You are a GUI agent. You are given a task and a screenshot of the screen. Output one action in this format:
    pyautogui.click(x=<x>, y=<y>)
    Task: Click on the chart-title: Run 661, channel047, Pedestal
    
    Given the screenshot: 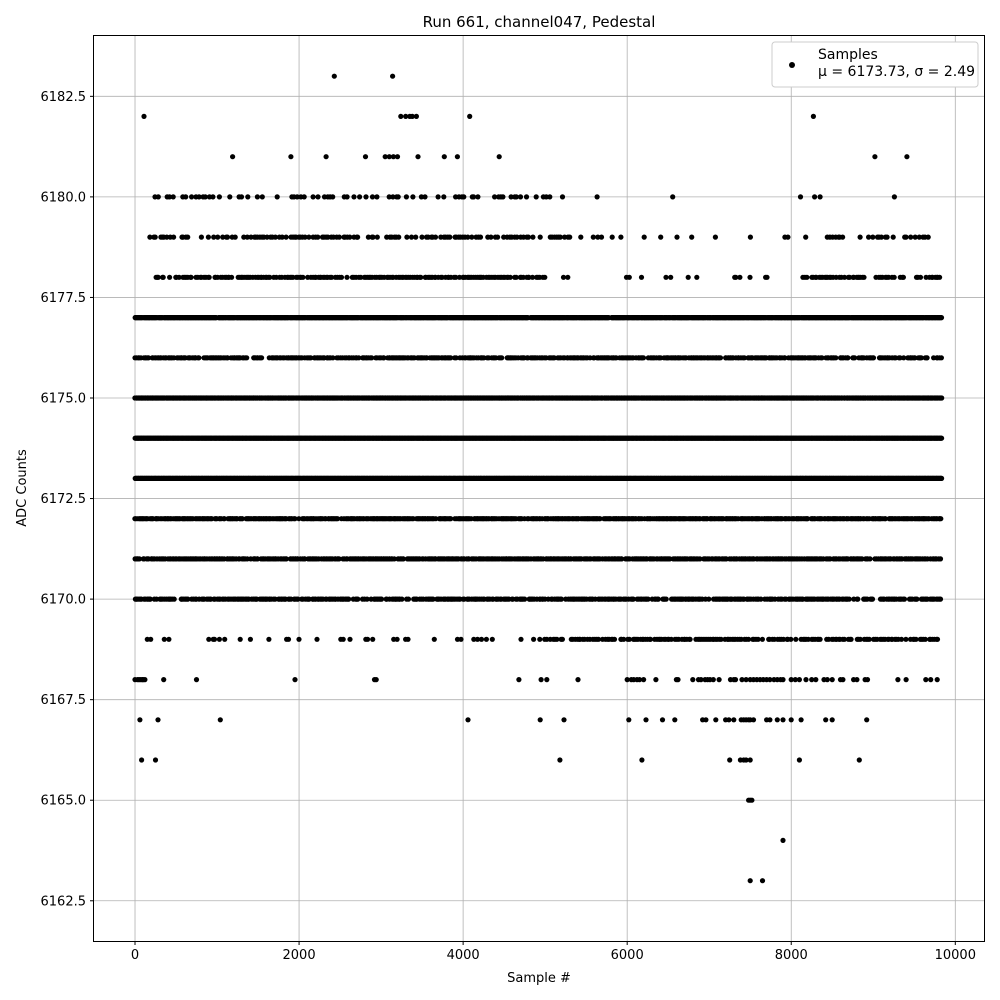 What is the action you would take?
    pyautogui.click(x=539, y=22)
    